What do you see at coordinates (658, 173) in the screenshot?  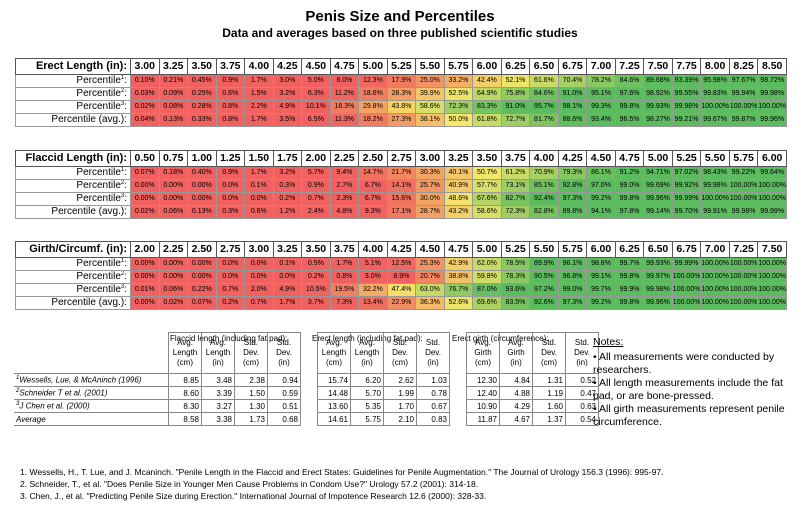 I see `percentile-cell: 94.71%` at bounding box center [658, 173].